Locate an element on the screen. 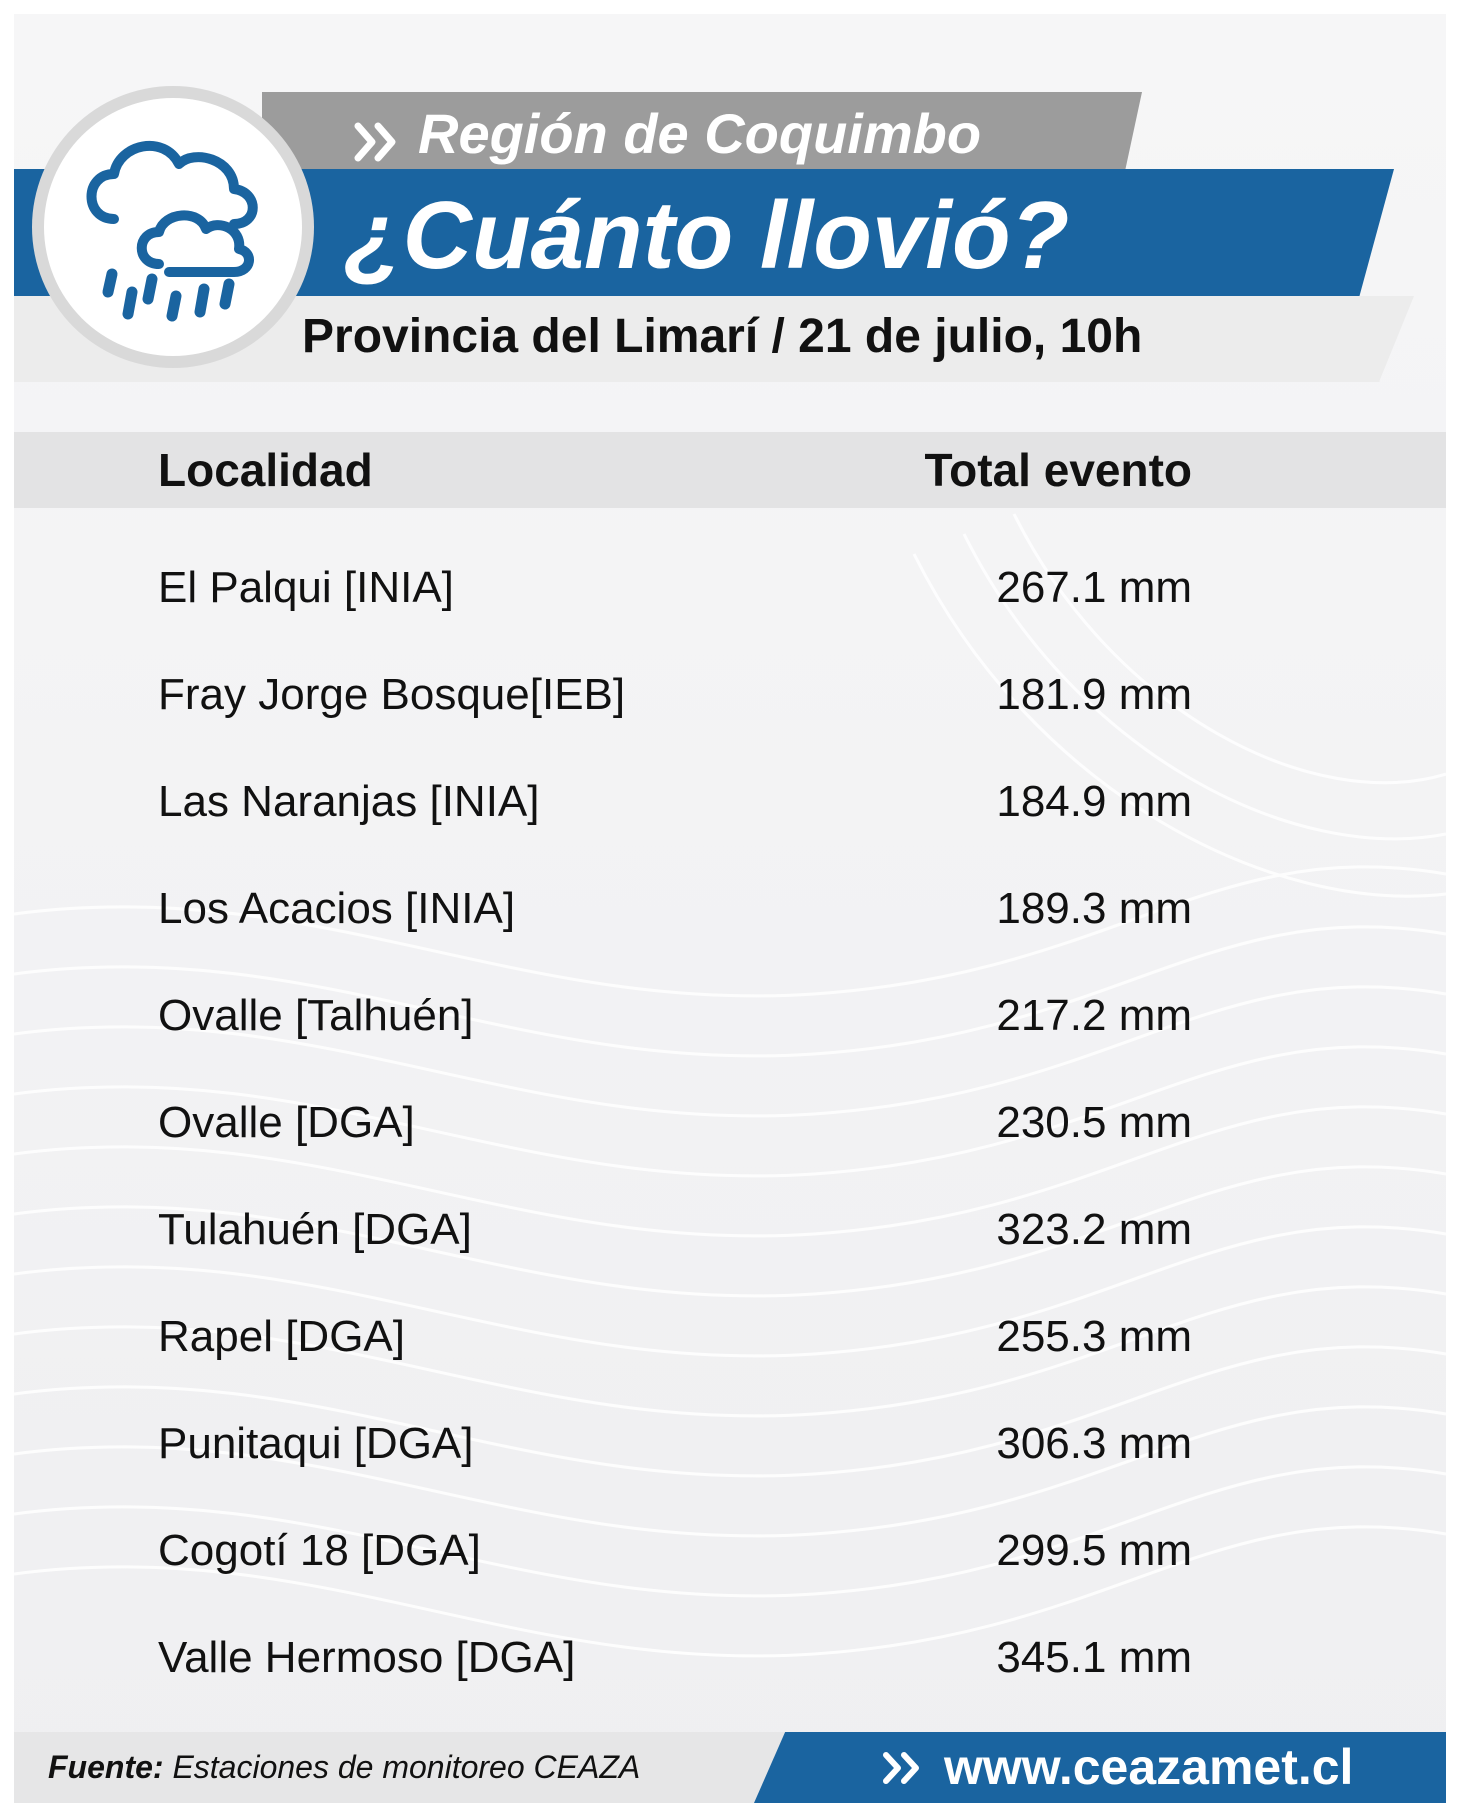  source-text: Estaciones de monitoreo CEAZA is located at coordinates (406, 1767).